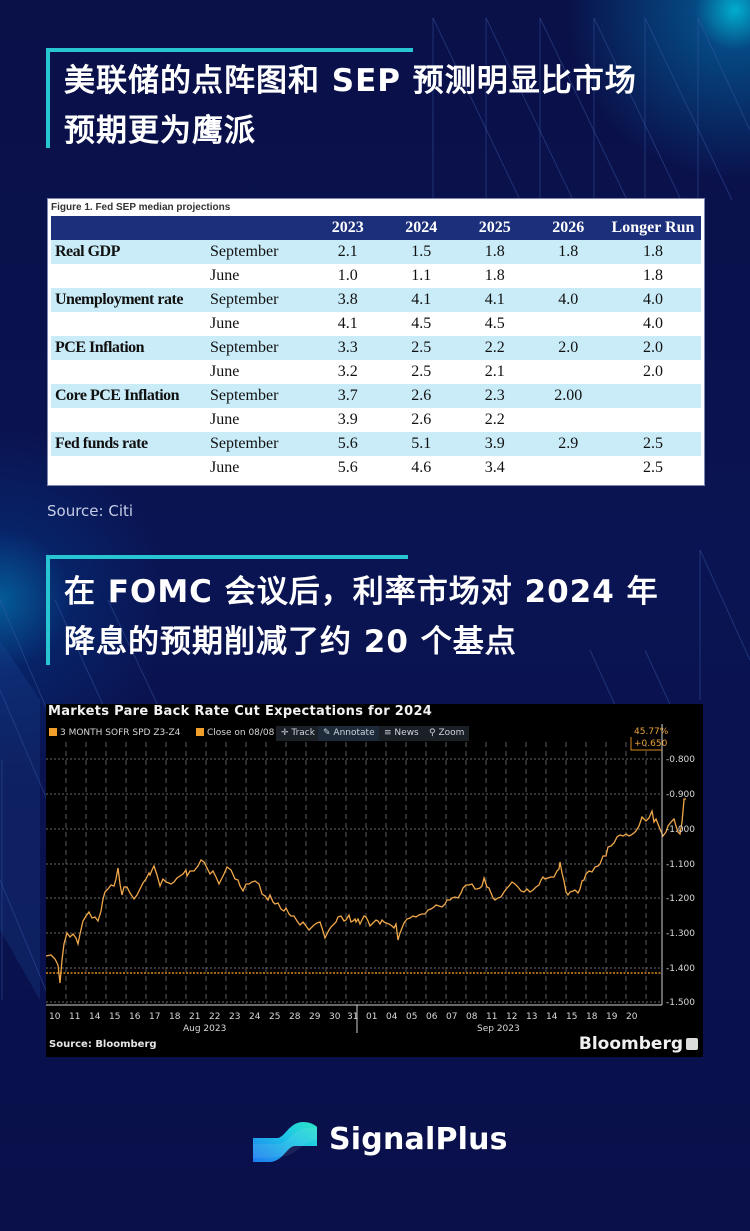 This screenshot has width=750, height=1231. What do you see at coordinates (421, 467) in the screenshot?
I see `value-cell: 4.6` at bounding box center [421, 467].